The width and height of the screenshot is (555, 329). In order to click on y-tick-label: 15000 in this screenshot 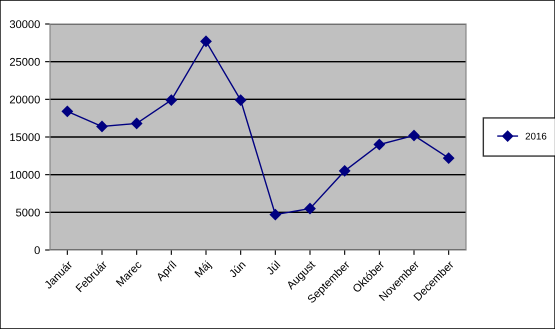, I will do `click(25, 137)`.